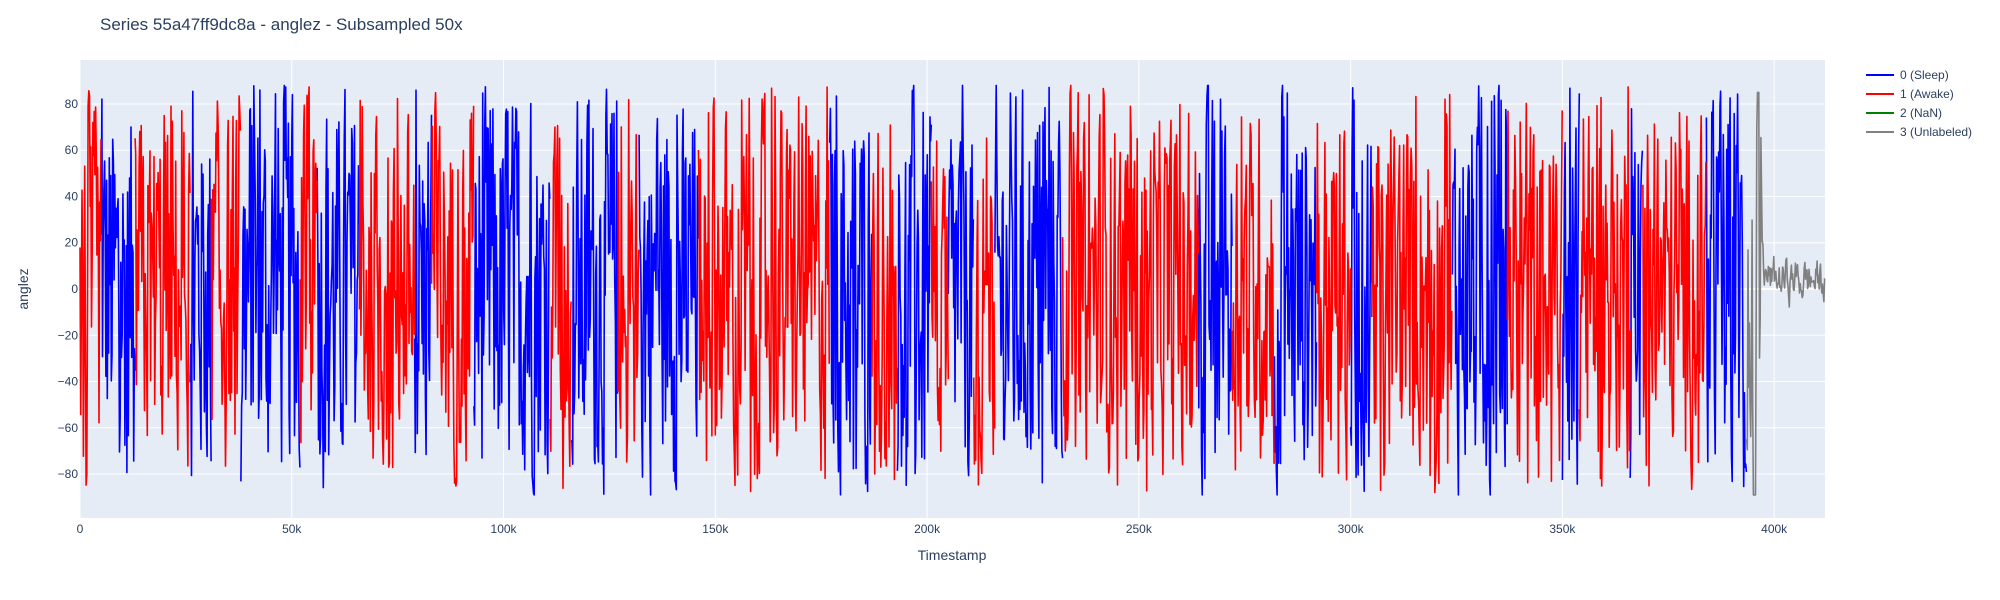 Image resolution: width=2000 pixels, height=600 pixels. Describe the element at coordinates (504, 529) in the screenshot. I see `x-tick-label: 100k` at that location.